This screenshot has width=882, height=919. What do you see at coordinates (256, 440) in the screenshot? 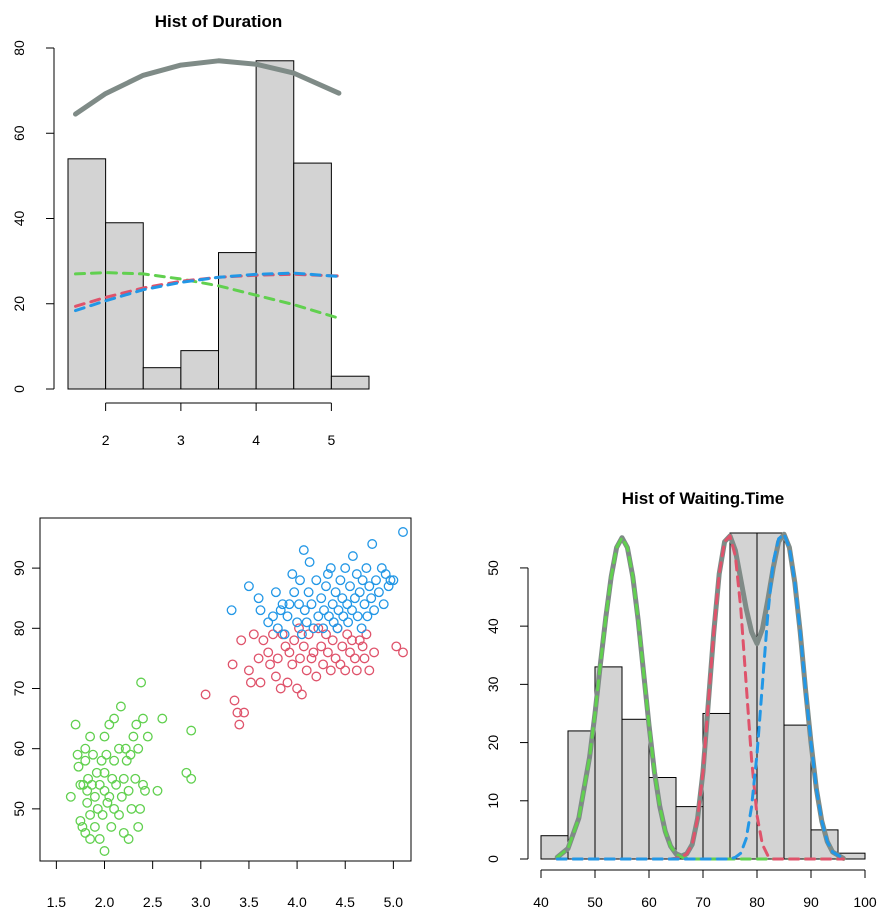
I see `x-tick-label-0-2: 4` at bounding box center [256, 440].